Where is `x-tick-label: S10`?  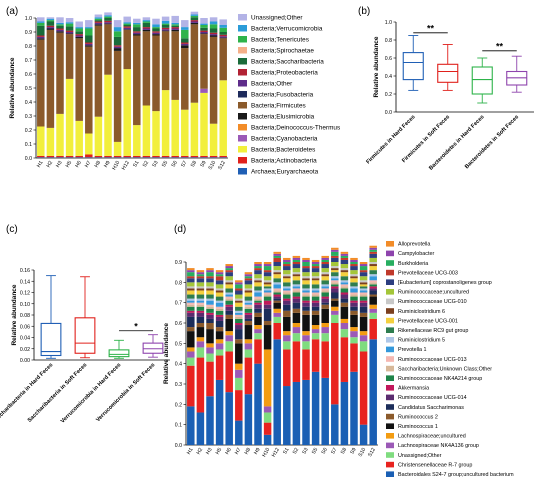 x-tick-label: S10 is located at coordinates (213, 165).